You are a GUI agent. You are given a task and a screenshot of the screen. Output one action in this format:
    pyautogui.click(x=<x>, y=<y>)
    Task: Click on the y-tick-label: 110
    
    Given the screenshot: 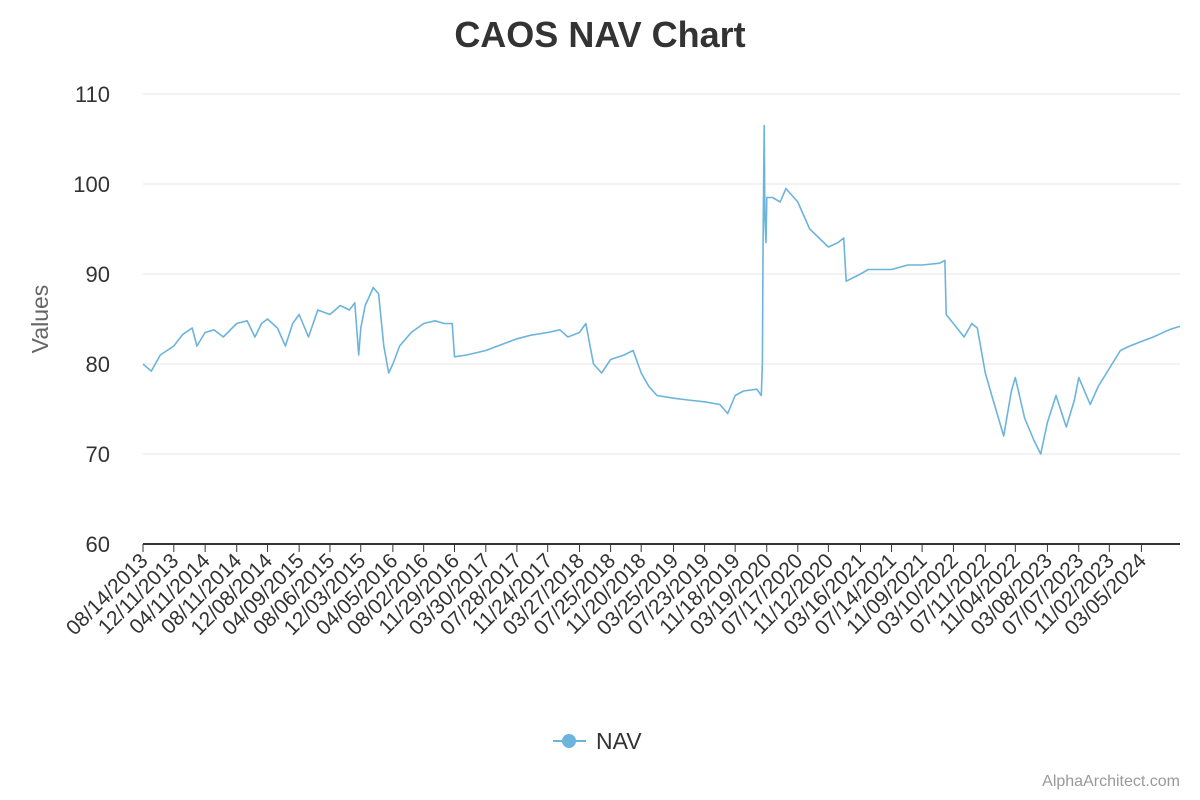 What is the action you would take?
    pyautogui.click(x=92, y=94)
    